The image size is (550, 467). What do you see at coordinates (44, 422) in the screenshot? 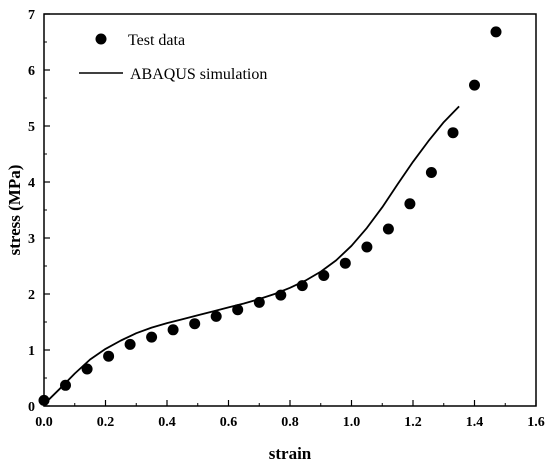
I see `x-tick-label: 0.0` at bounding box center [44, 422].